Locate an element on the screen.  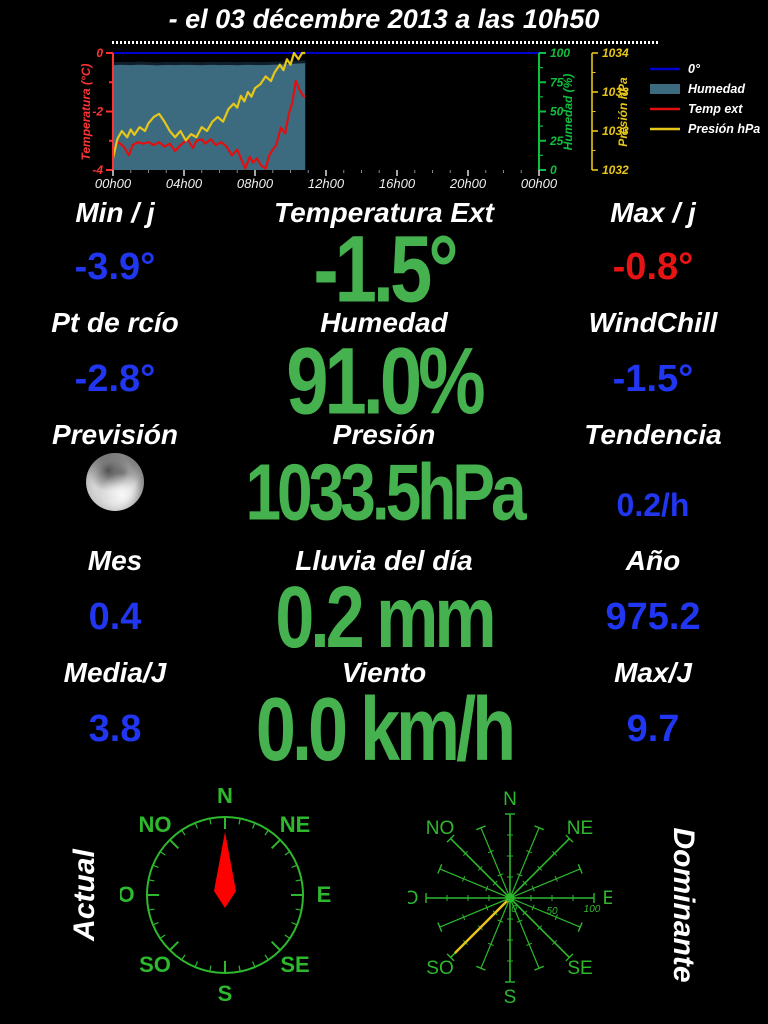
stat-value-day-rain: 0.2 mm is located at coordinates (385, 617).